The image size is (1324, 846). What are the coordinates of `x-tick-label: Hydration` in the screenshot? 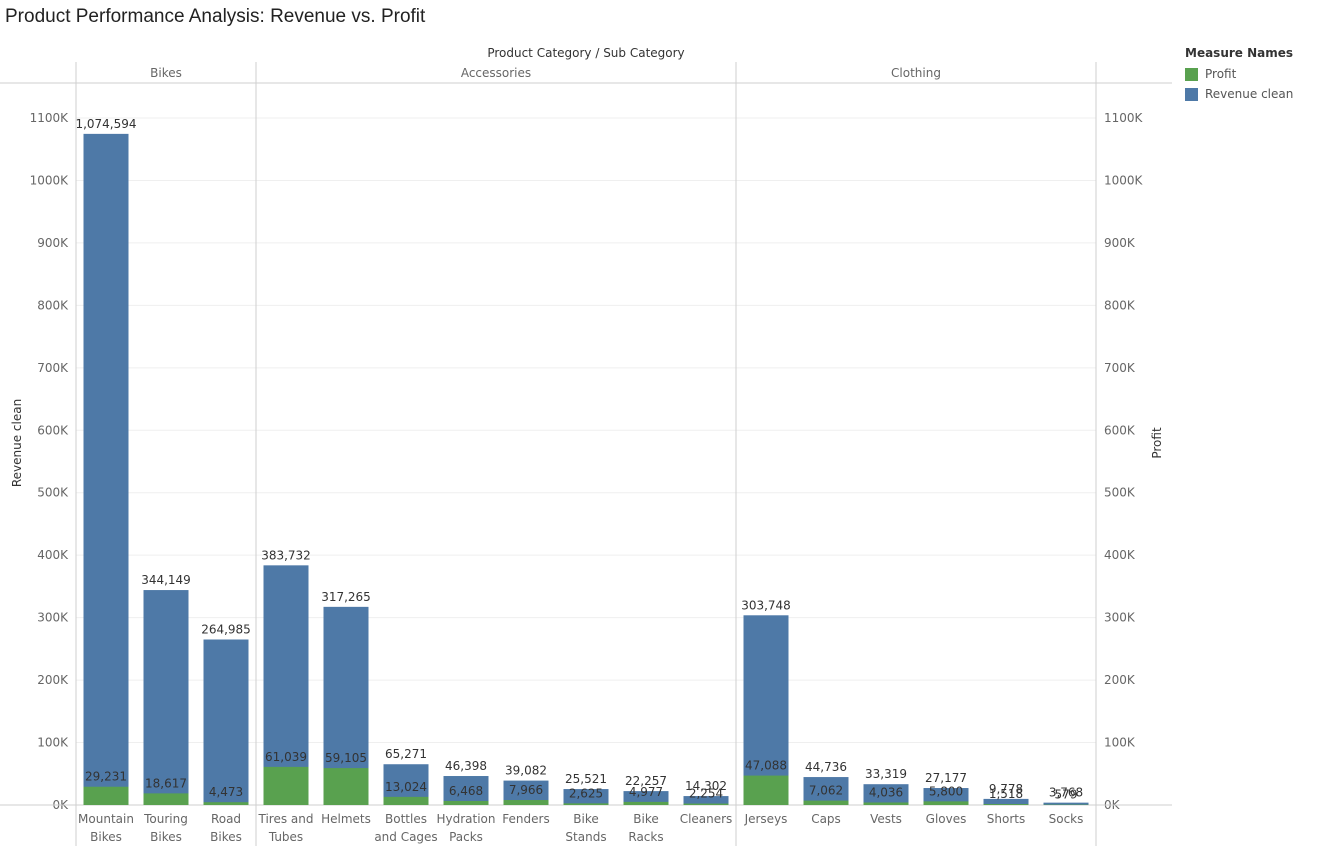 It's located at (465, 819).